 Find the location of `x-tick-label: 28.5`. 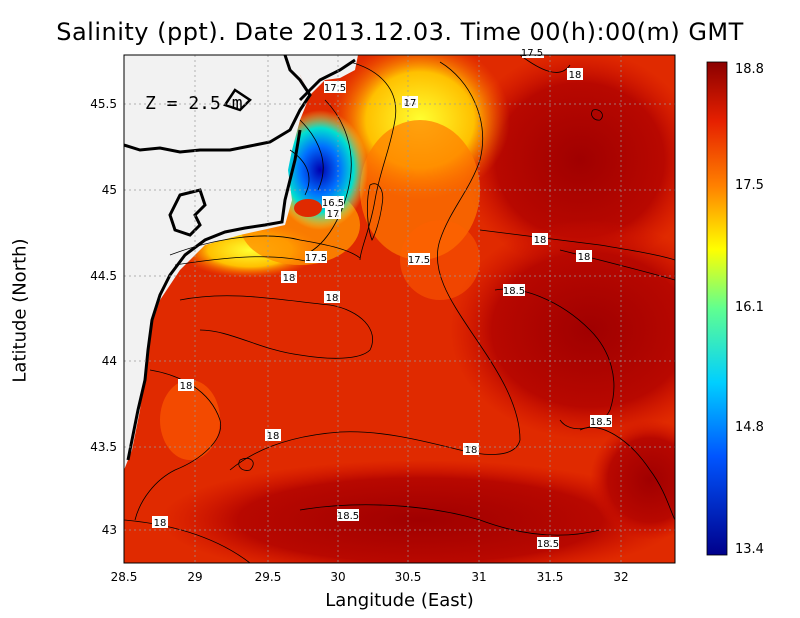

x-tick-label: 28.5 is located at coordinates (124, 577).